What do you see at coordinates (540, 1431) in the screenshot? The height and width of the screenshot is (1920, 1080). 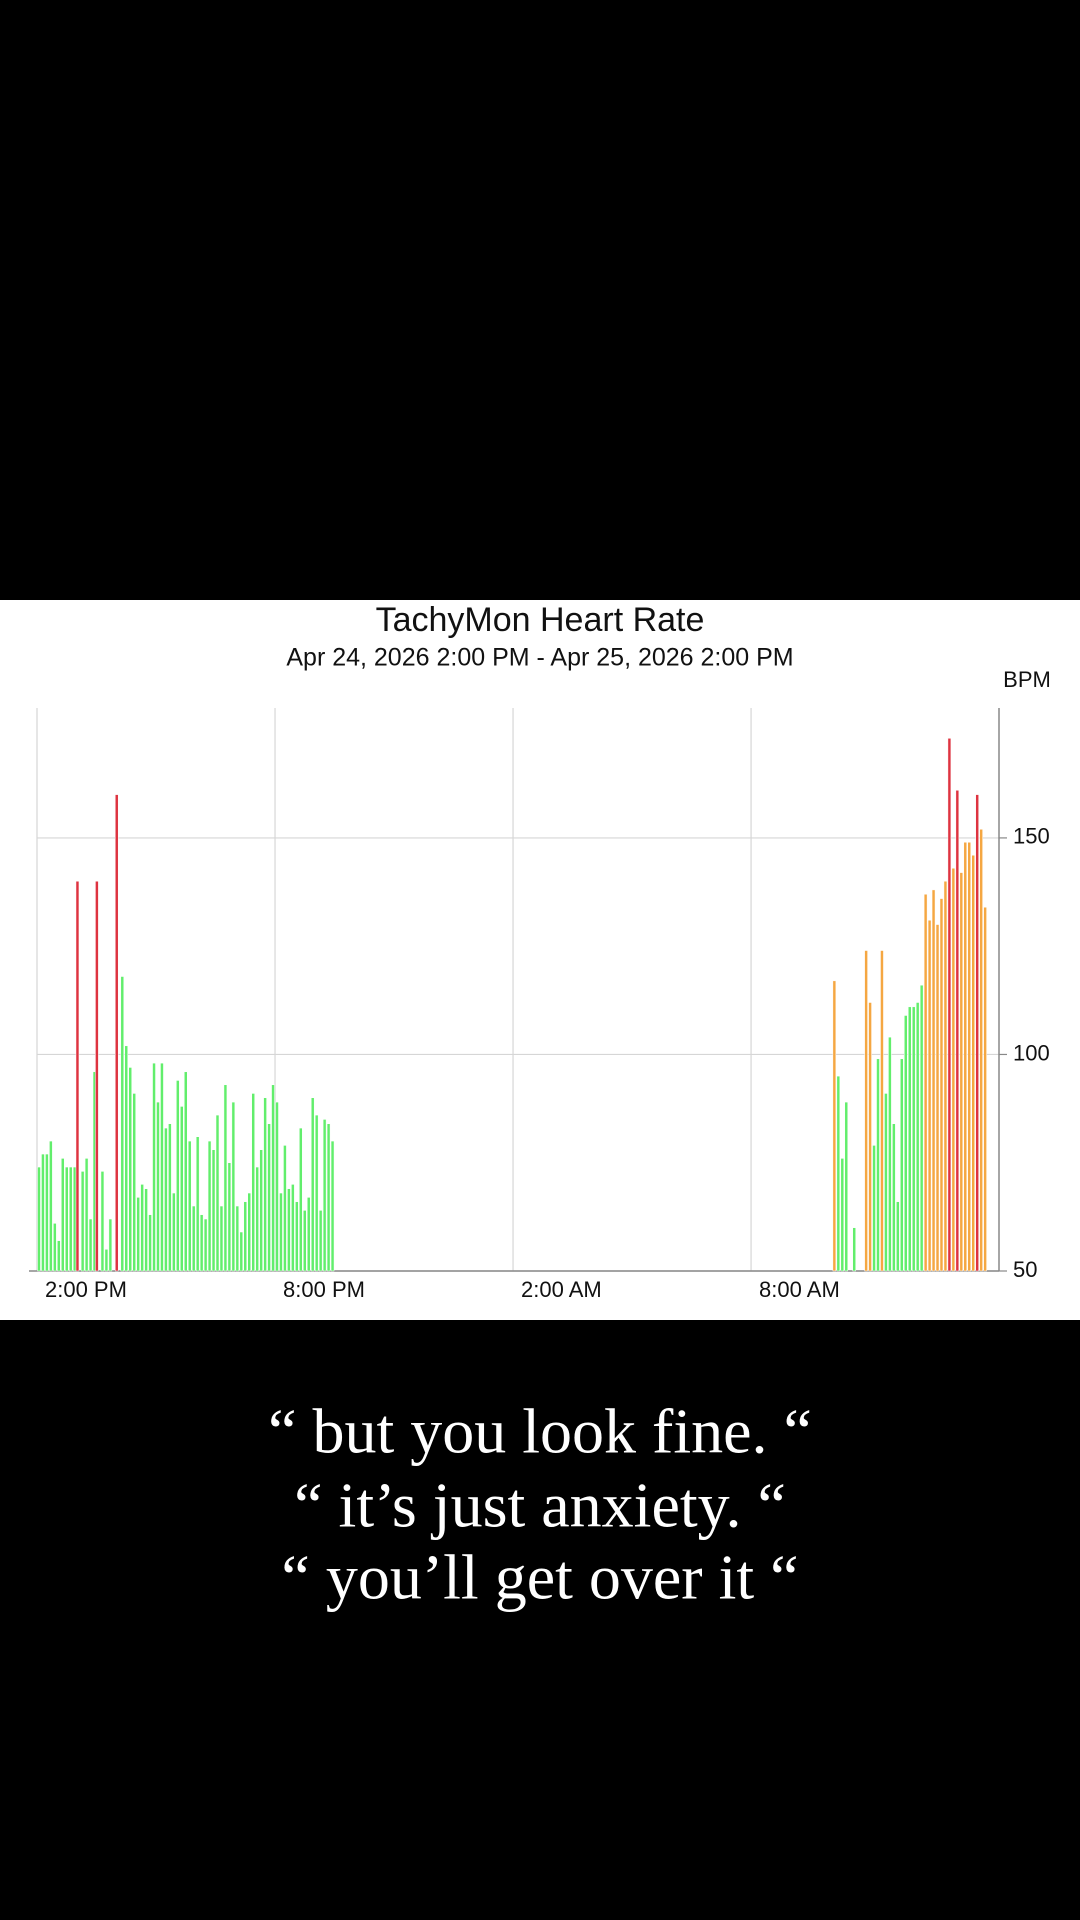 I see `quote-line: “ but you look fine. “` at bounding box center [540, 1431].